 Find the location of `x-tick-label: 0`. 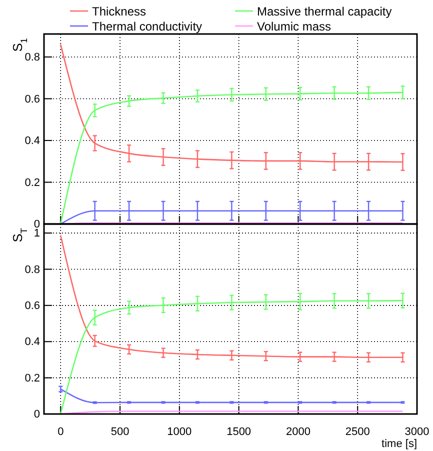

x-tick-label: 0 is located at coordinates (61, 432).